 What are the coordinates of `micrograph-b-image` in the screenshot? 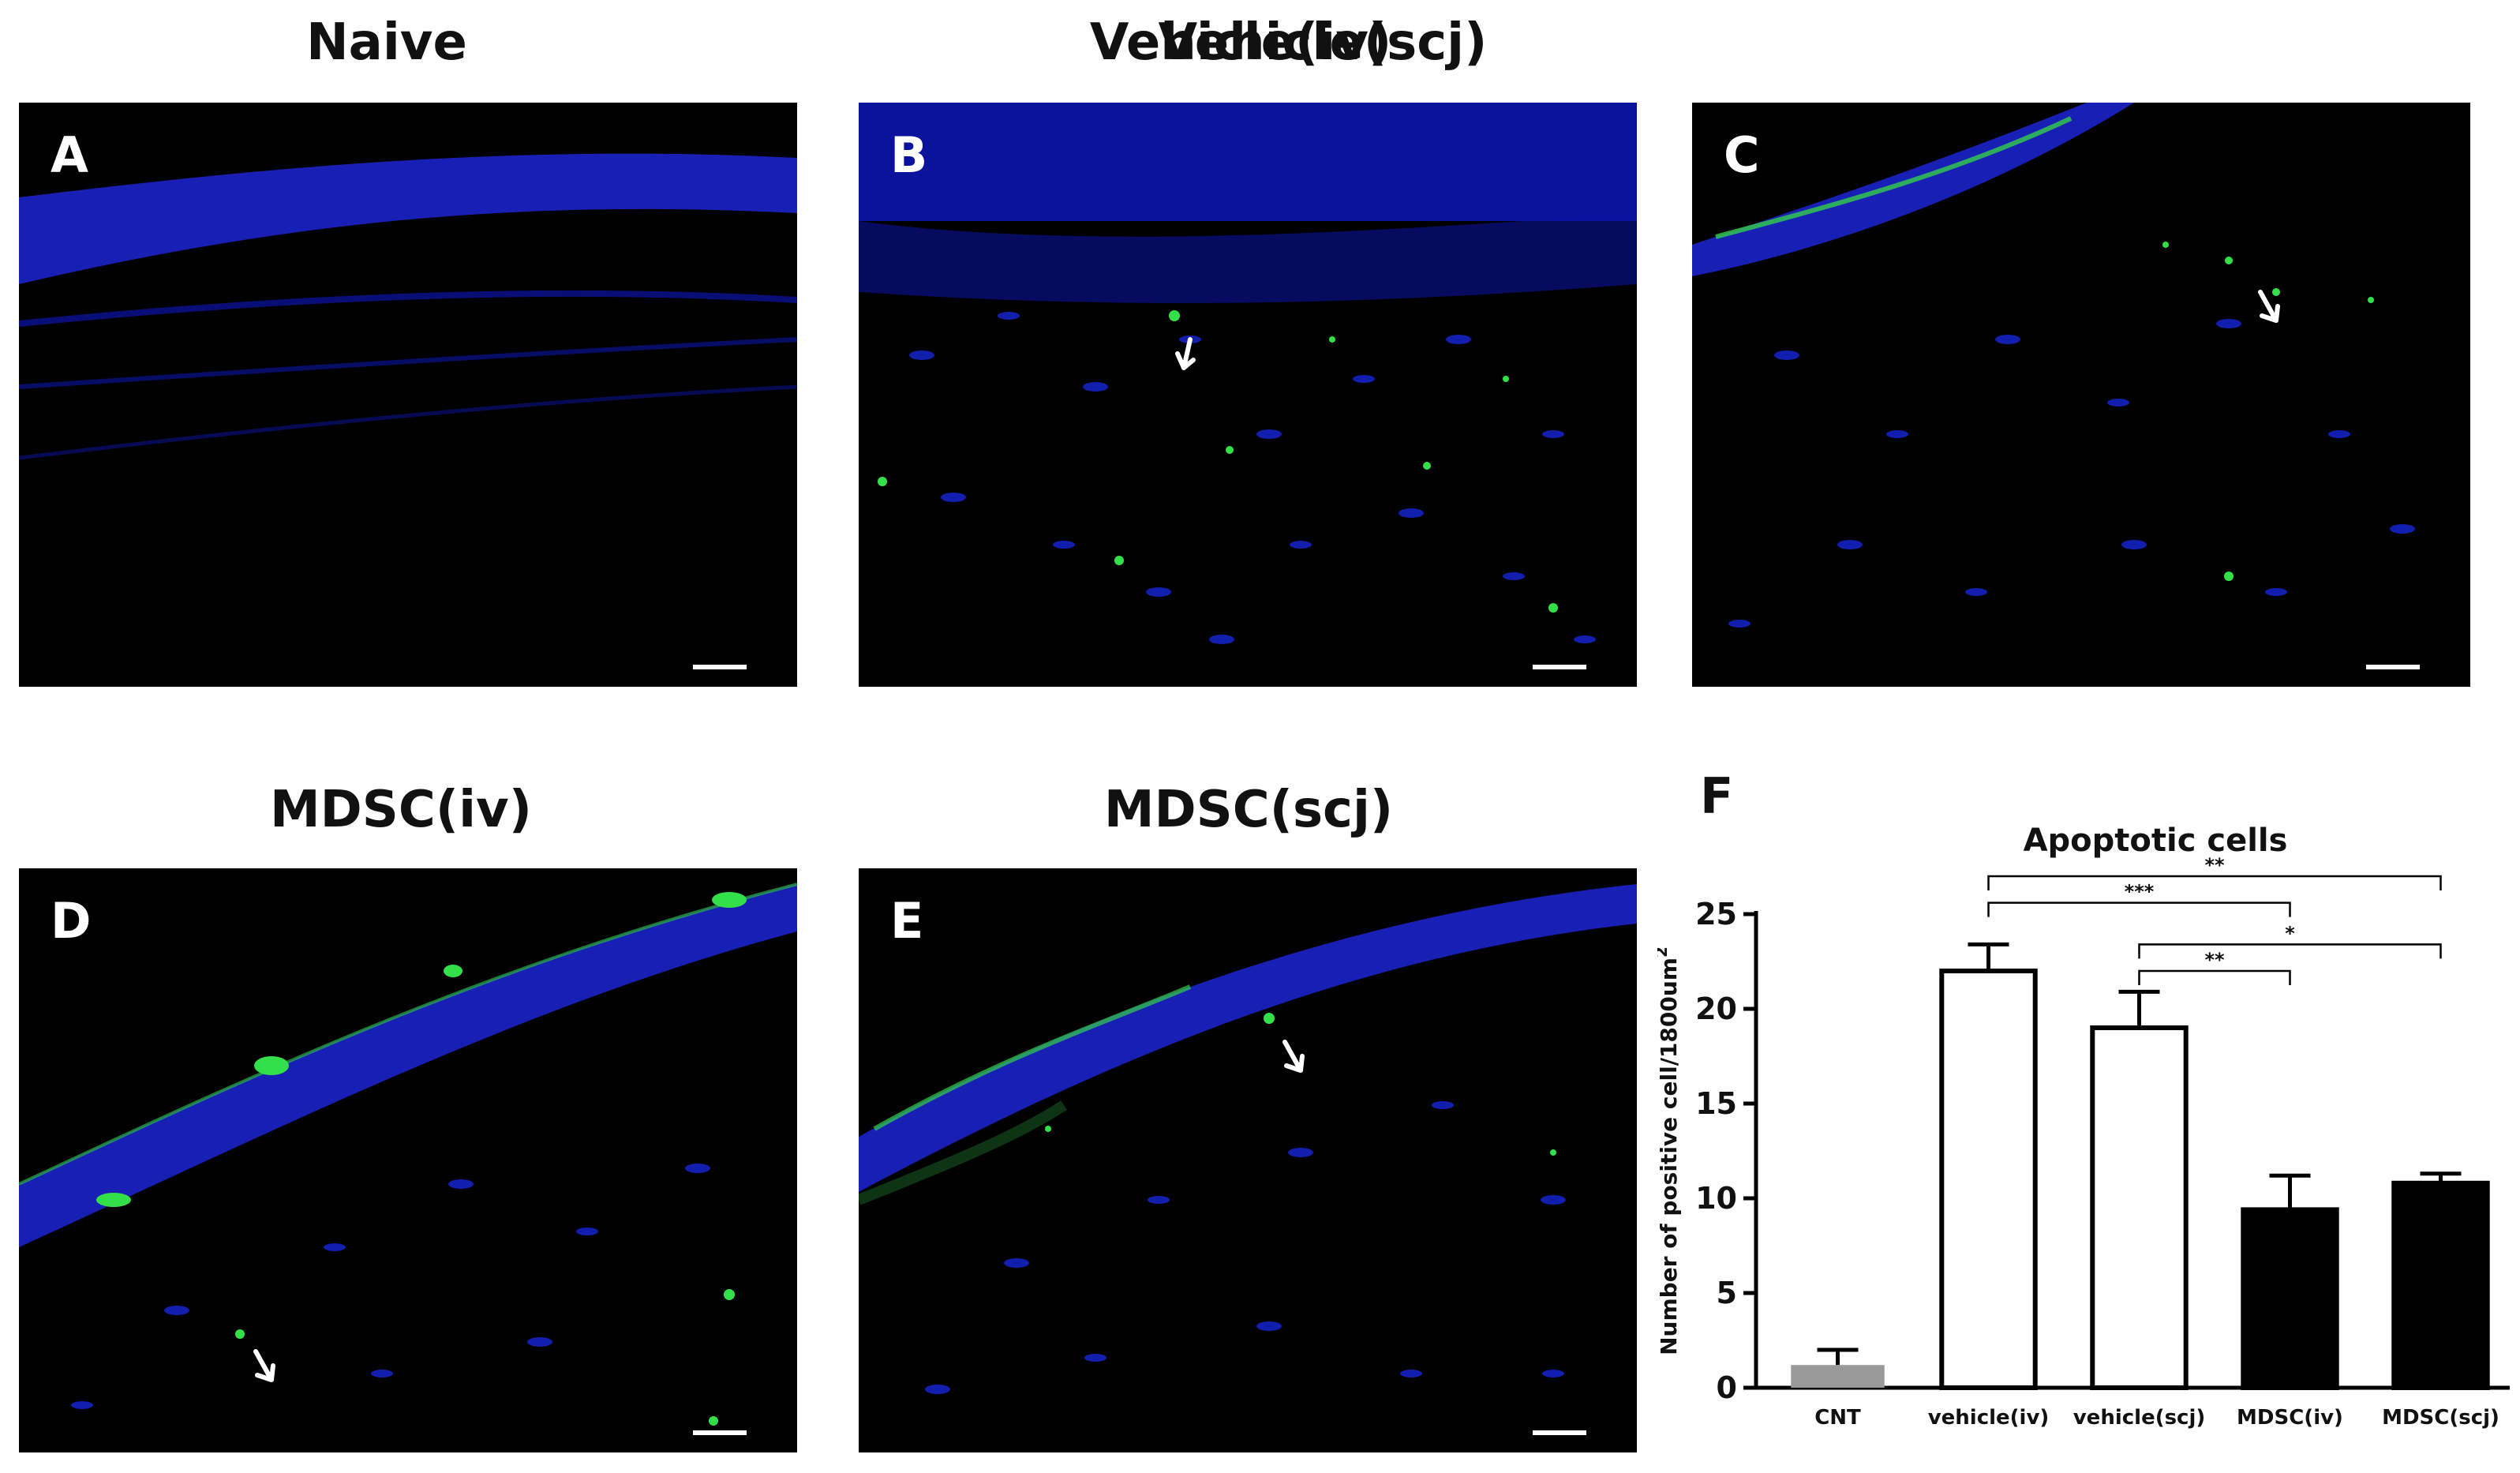 It's located at (1248, 373).